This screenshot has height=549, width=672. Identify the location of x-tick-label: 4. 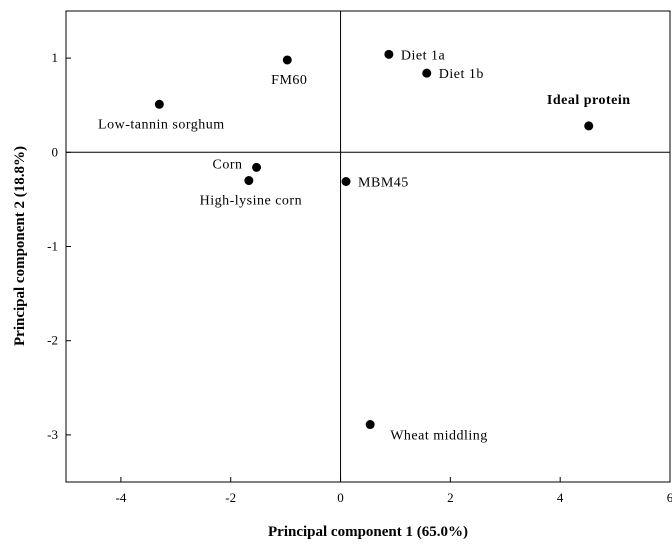
(560, 497).